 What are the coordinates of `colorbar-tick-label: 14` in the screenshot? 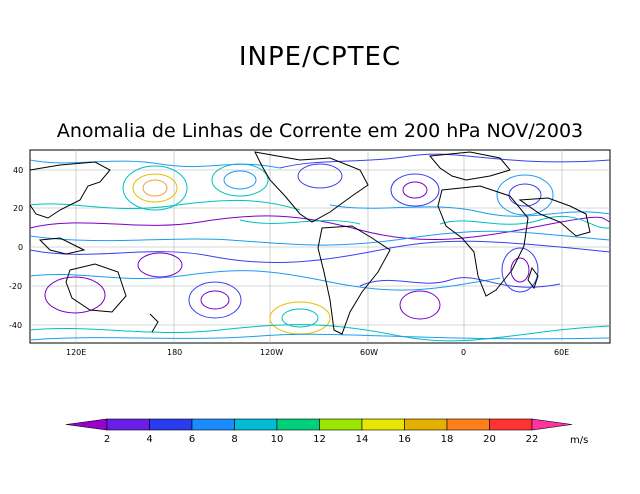 It's located at (362, 439).